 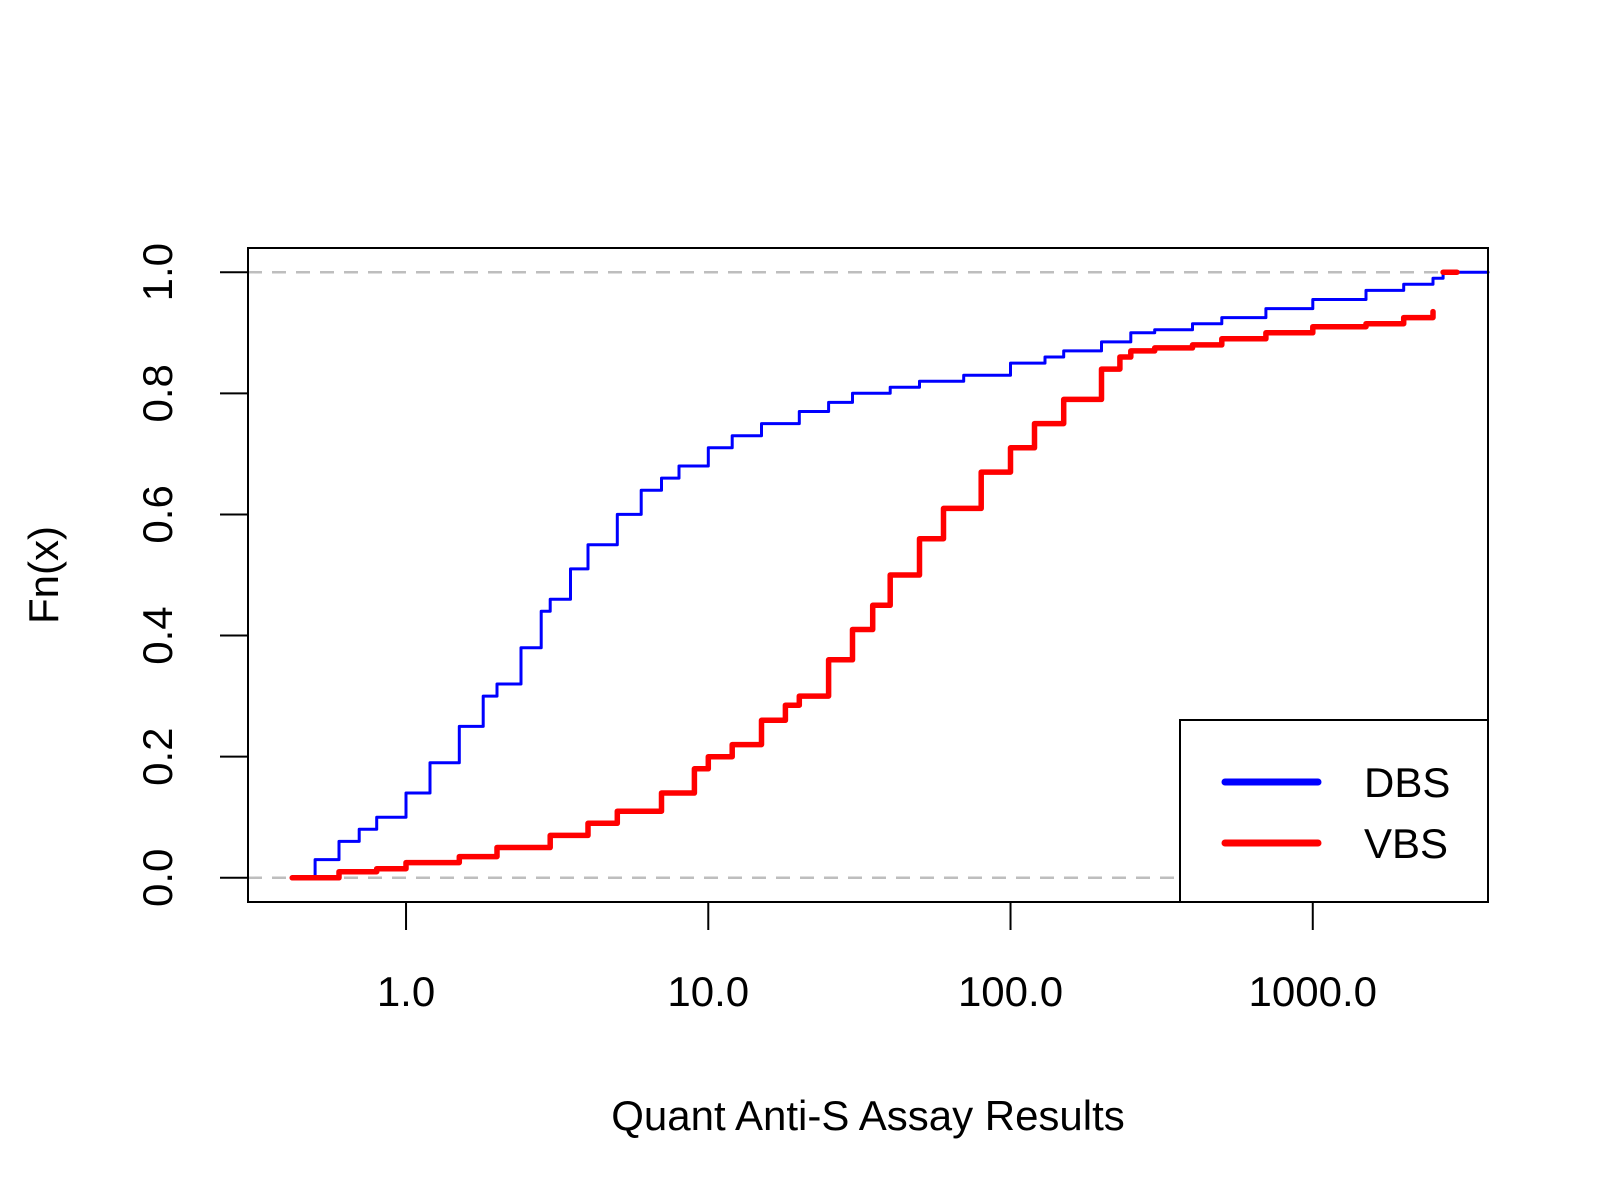 I want to click on y-axis: 0.0 0.2 0.4 0.6 0.8 1.0, so click(x=191, y=575).